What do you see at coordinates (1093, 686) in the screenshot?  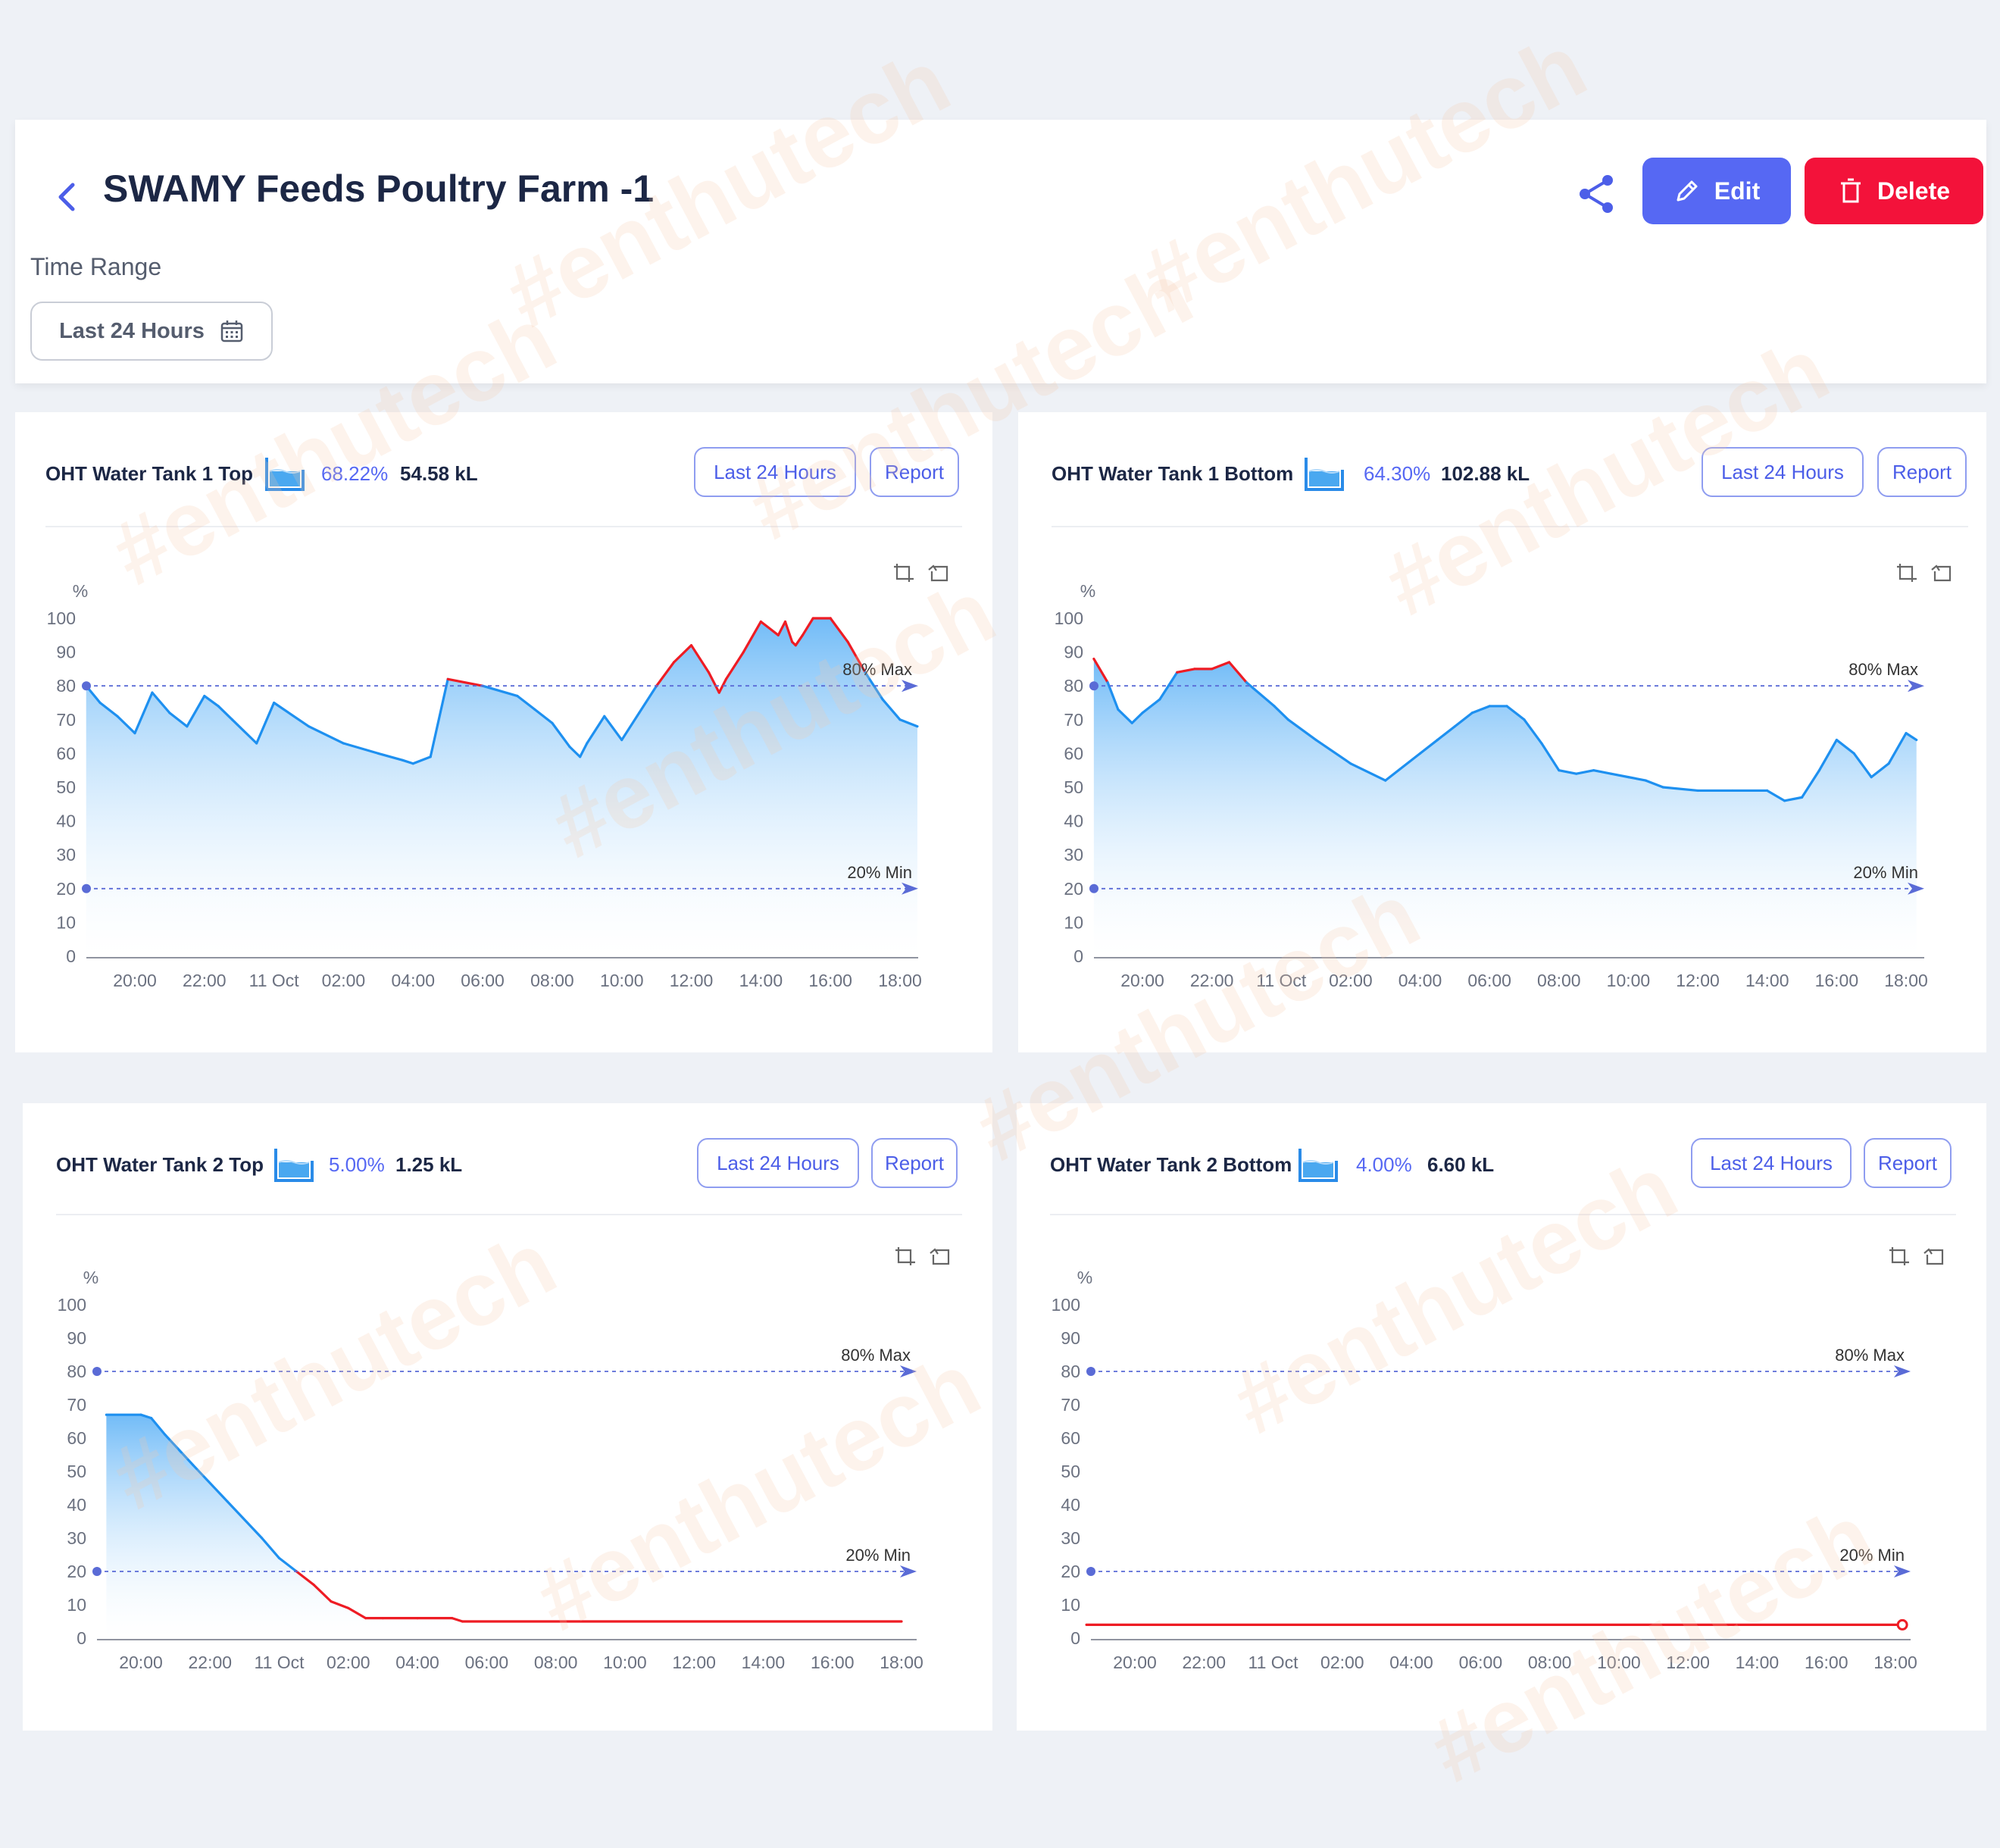 I see `reference-start-dot` at bounding box center [1093, 686].